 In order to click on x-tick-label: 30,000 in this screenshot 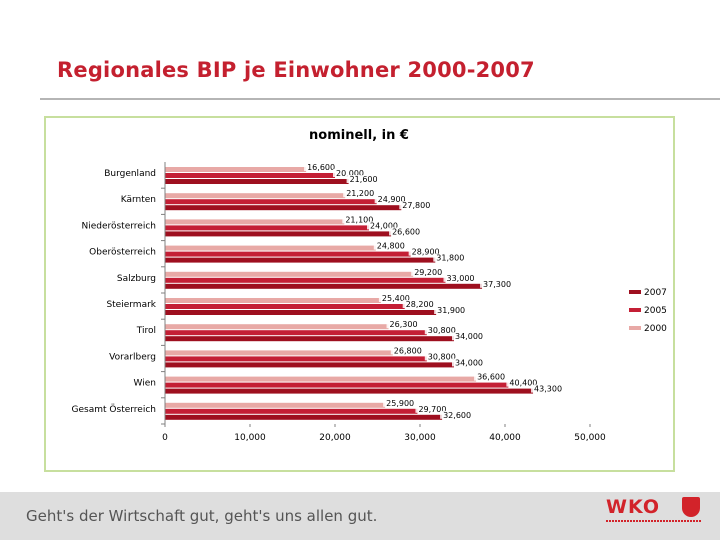, I will do `click(420, 438)`.